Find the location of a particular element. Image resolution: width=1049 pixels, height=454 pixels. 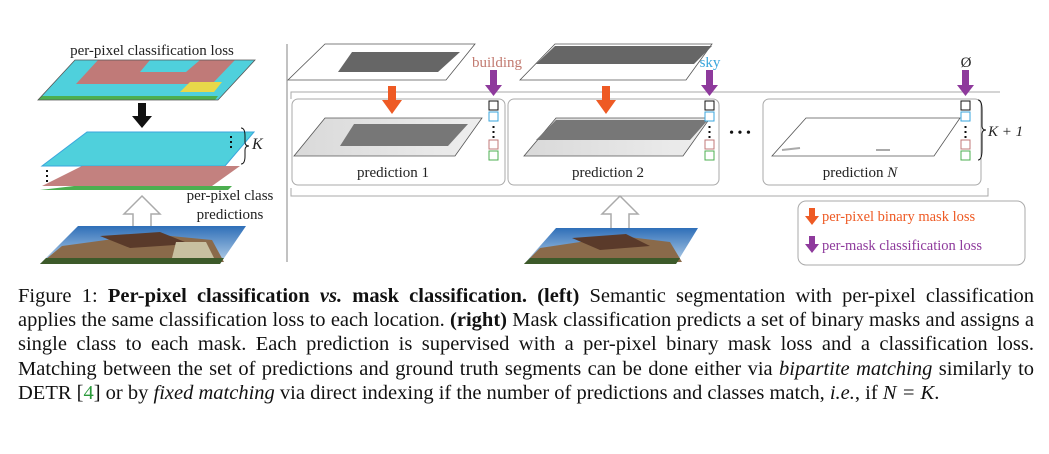

prediction-1-label: prediction 1 is located at coordinates (393, 173).